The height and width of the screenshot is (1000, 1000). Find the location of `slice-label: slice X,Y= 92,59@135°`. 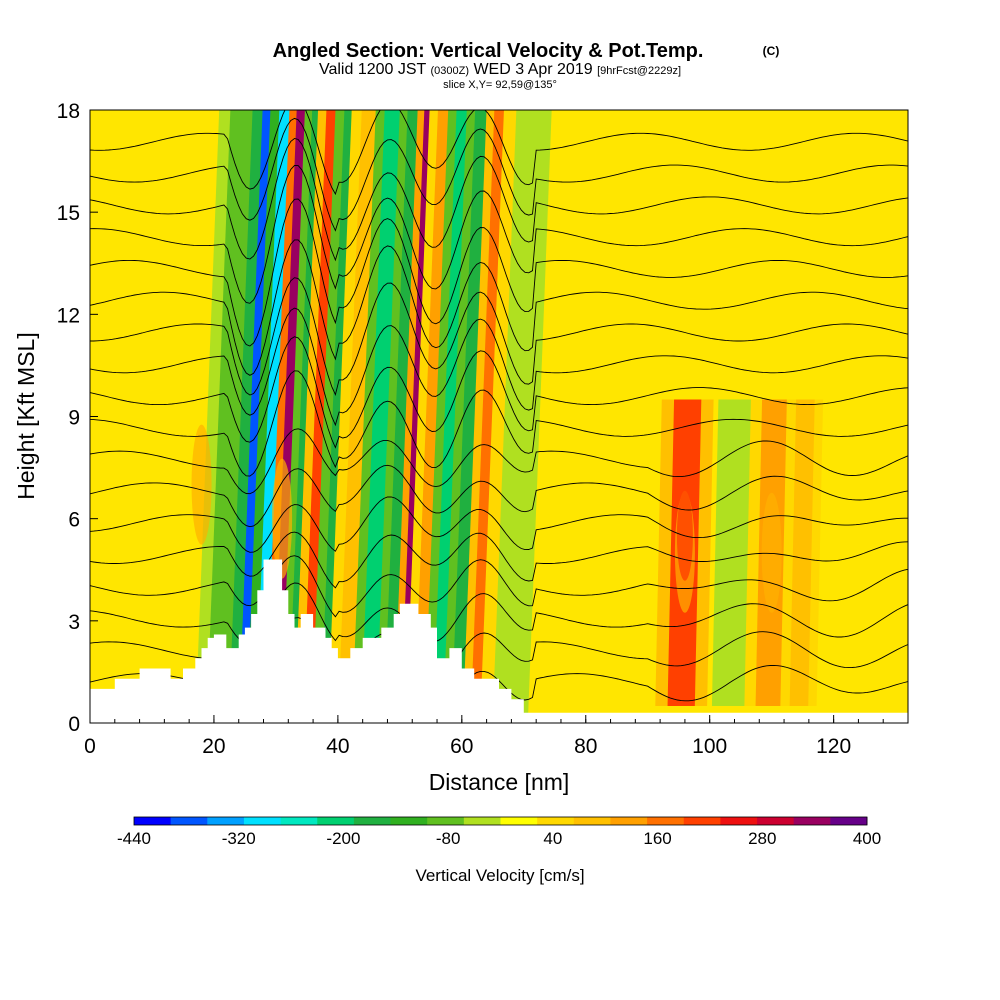

slice-label: slice X,Y= 92,59@135° is located at coordinates (500, 85).